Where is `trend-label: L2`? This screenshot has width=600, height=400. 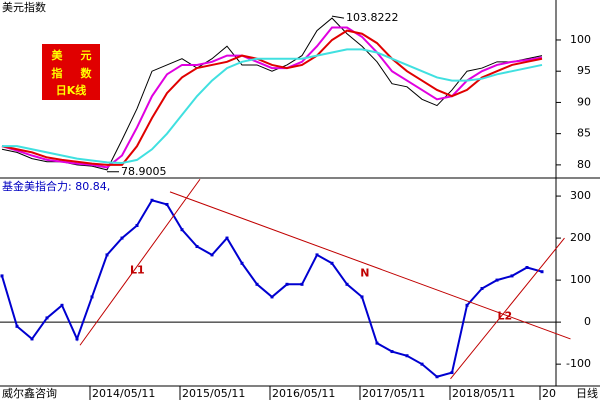 trend-label: L2 is located at coordinates (505, 315).